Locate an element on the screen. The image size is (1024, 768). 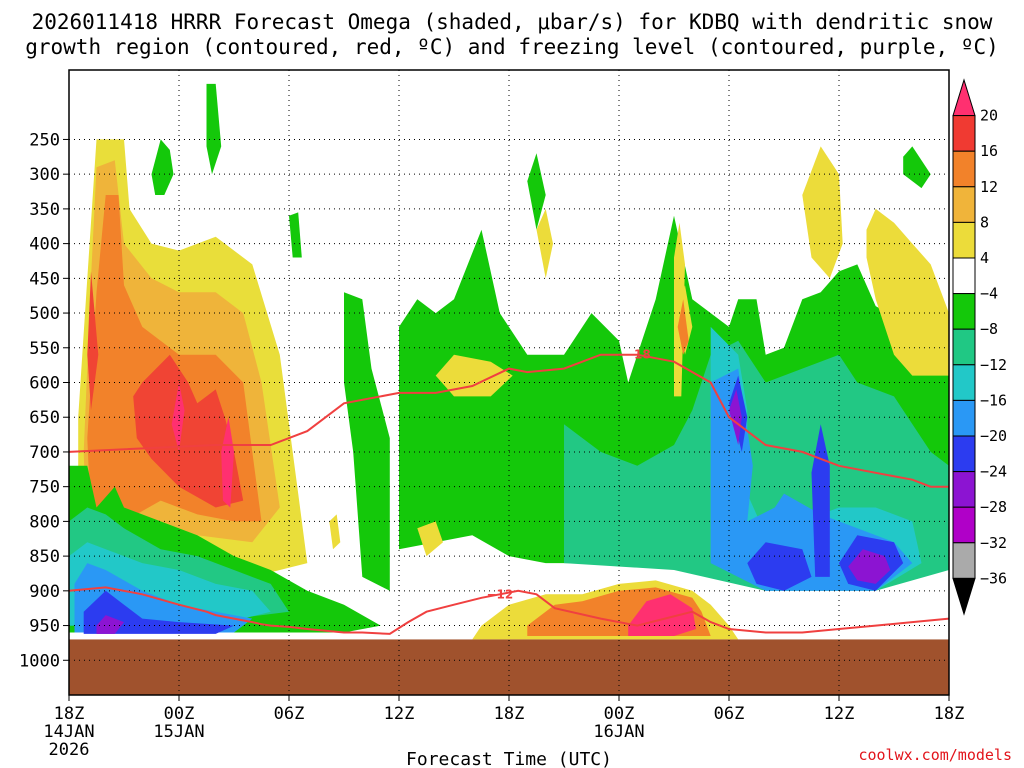
y-tick-label-600: 600 is located at coordinates (44, 384).